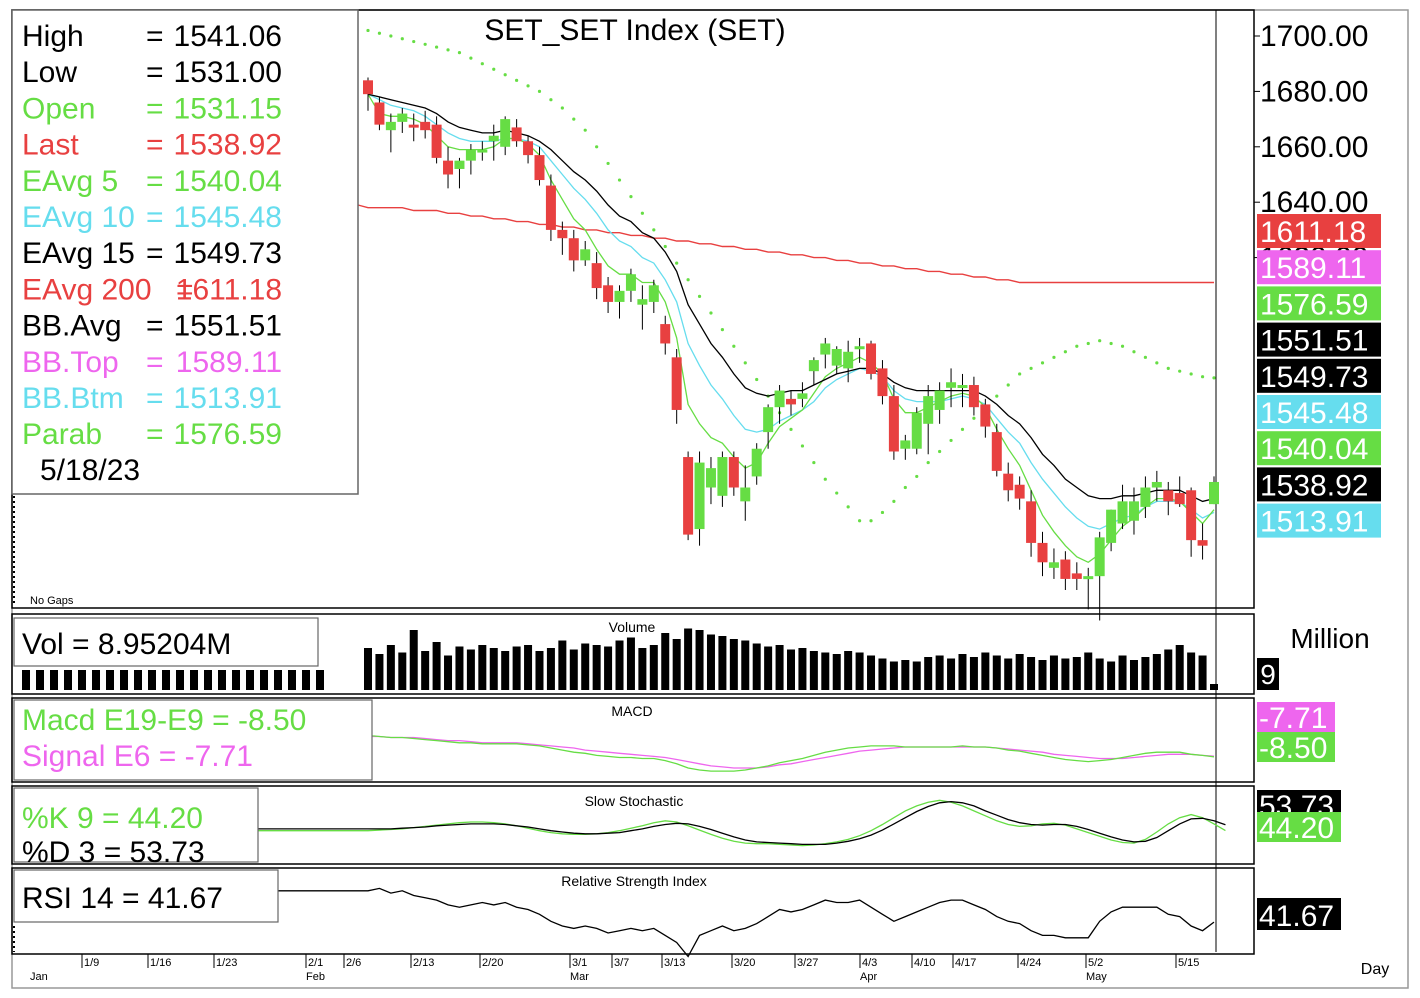 This screenshot has height=998, width=1420. What do you see at coordinates (868, 977) in the screenshot?
I see `x-month-label: Apr` at bounding box center [868, 977].